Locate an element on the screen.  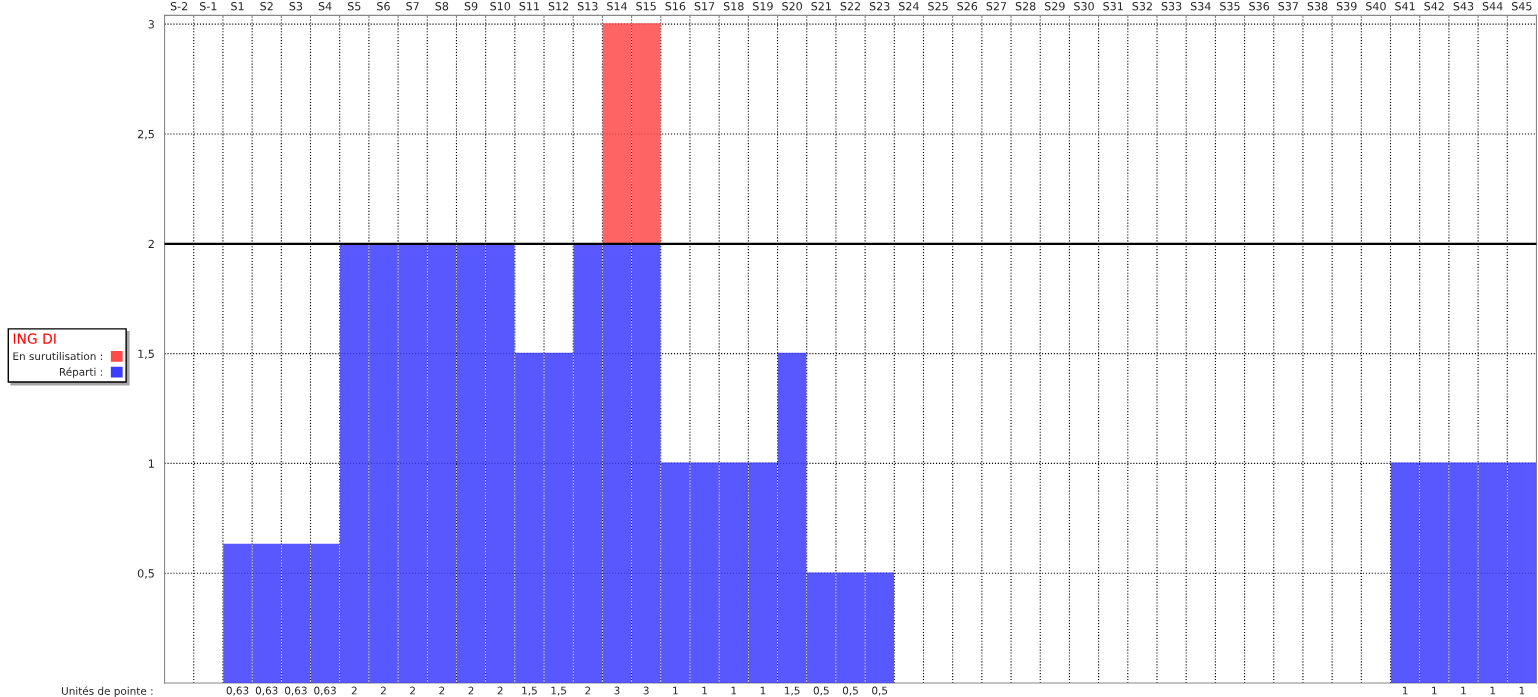
x-tick-label: S20 is located at coordinates (792, 6).